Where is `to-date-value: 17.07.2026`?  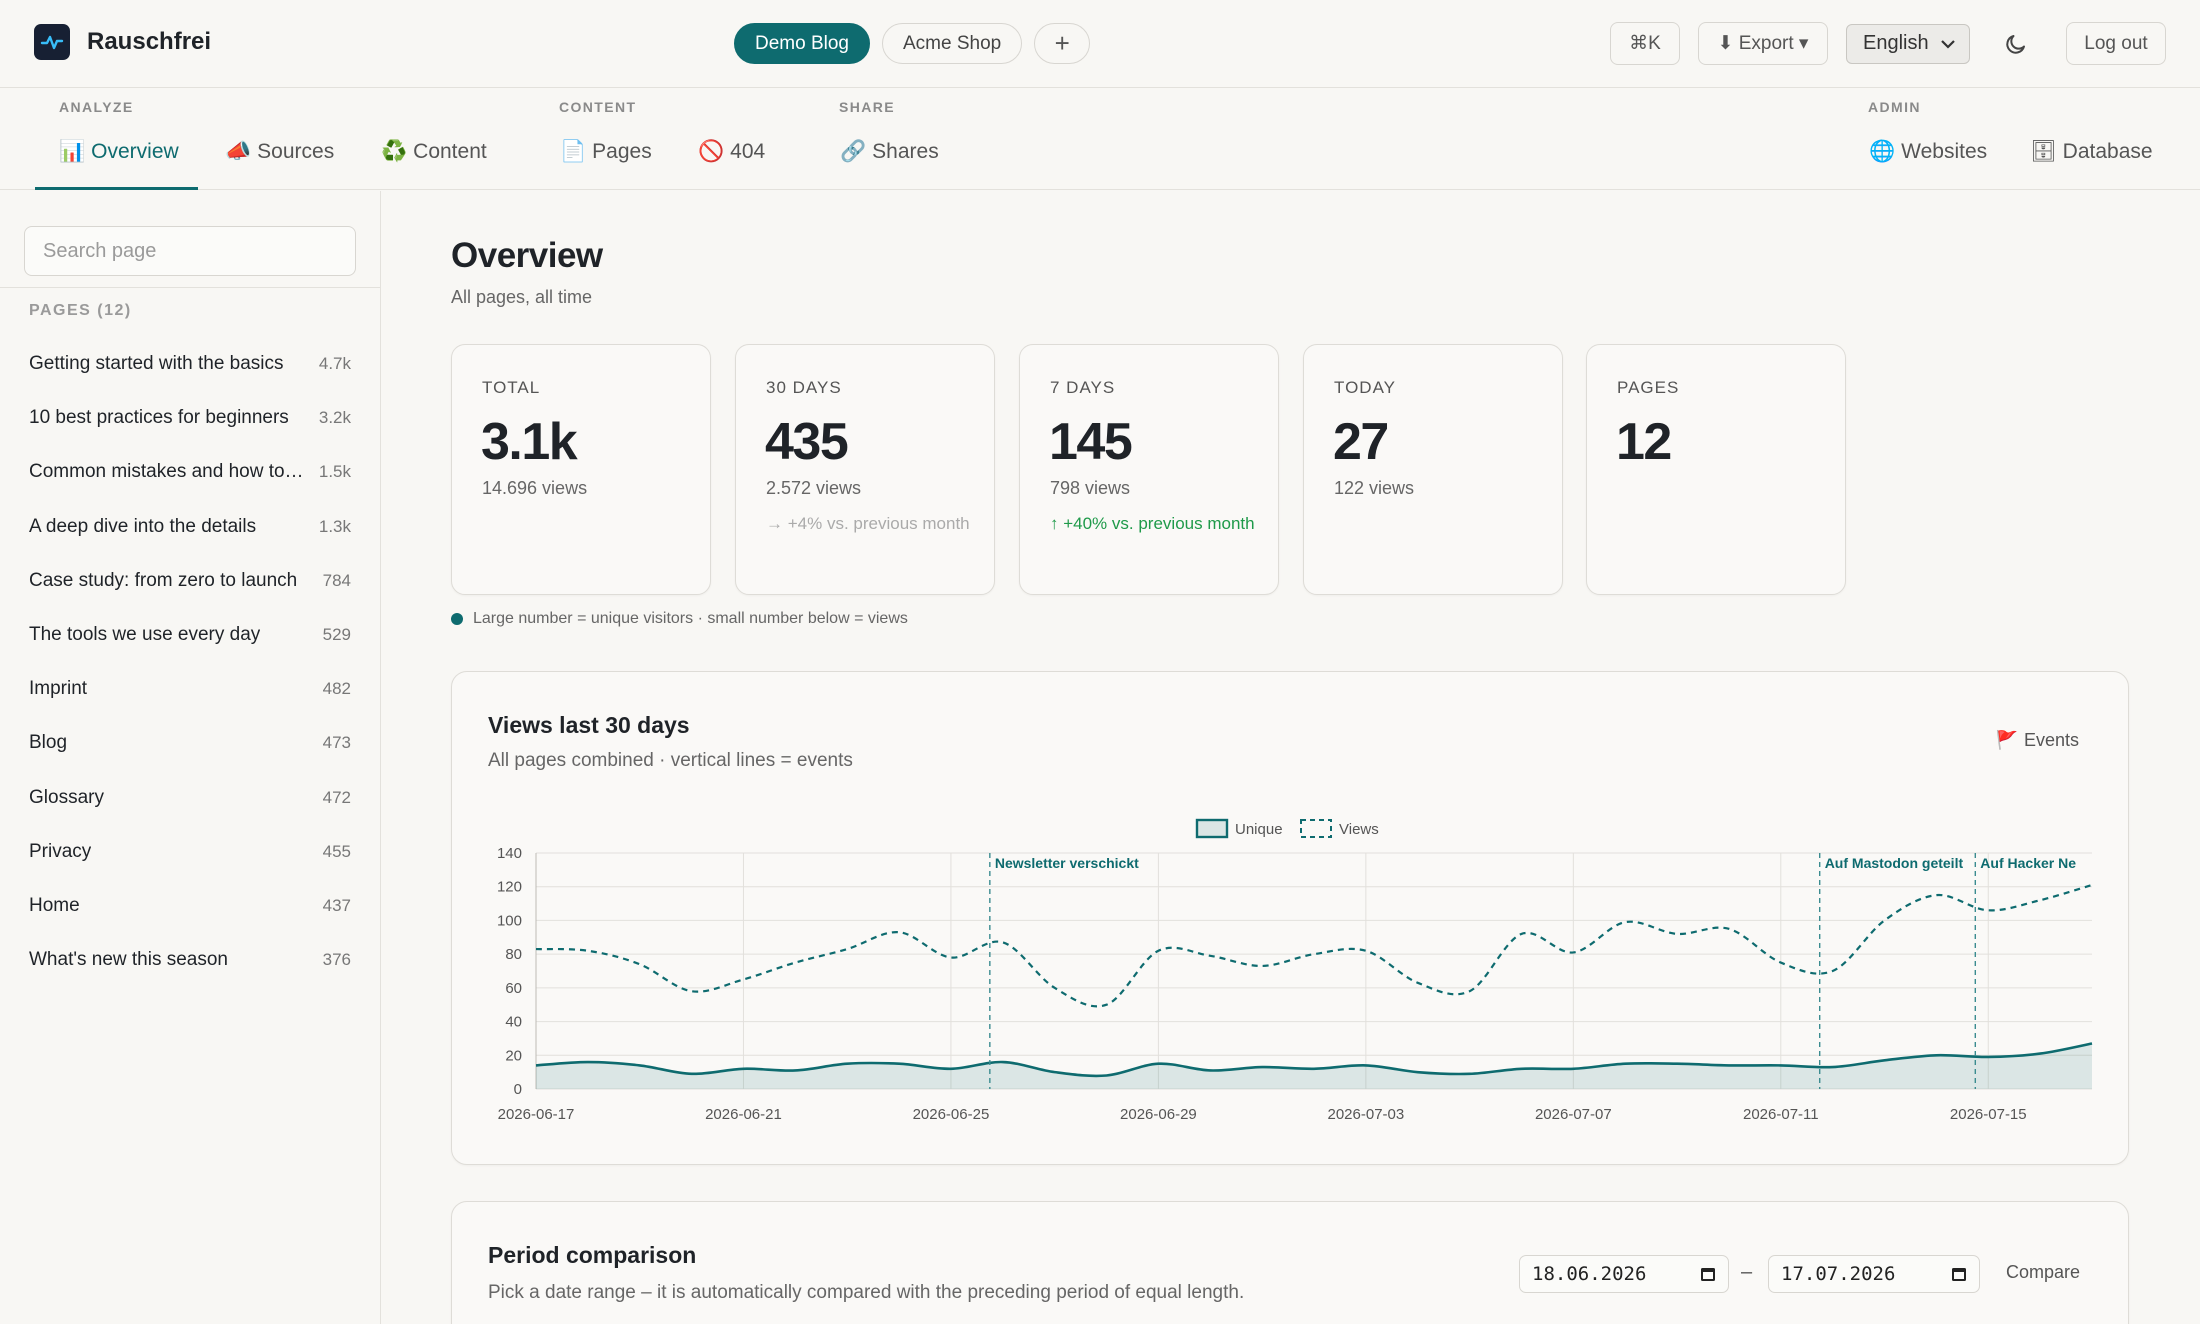 to-date-value: 17.07.2026 is located at coordinates (1838, 1274).